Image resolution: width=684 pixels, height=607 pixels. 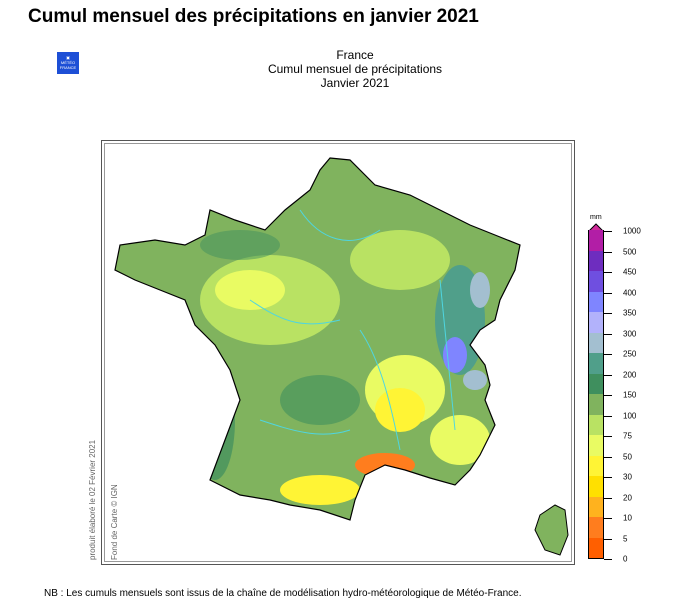 I want to click on legend-label: 0, so click(x=625, y=559).